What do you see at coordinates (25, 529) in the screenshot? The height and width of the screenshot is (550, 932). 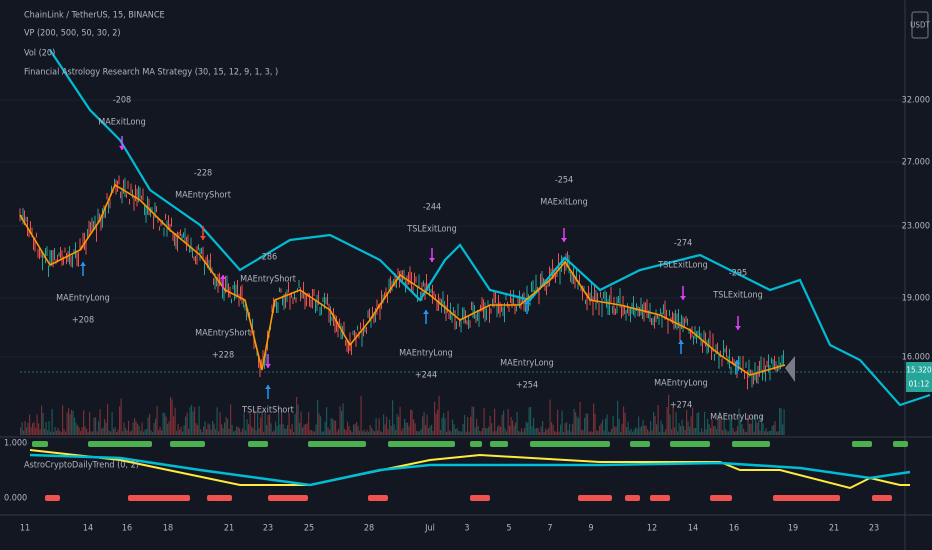 I see `date-tick-label: 11` at bounding box center [25, 529].